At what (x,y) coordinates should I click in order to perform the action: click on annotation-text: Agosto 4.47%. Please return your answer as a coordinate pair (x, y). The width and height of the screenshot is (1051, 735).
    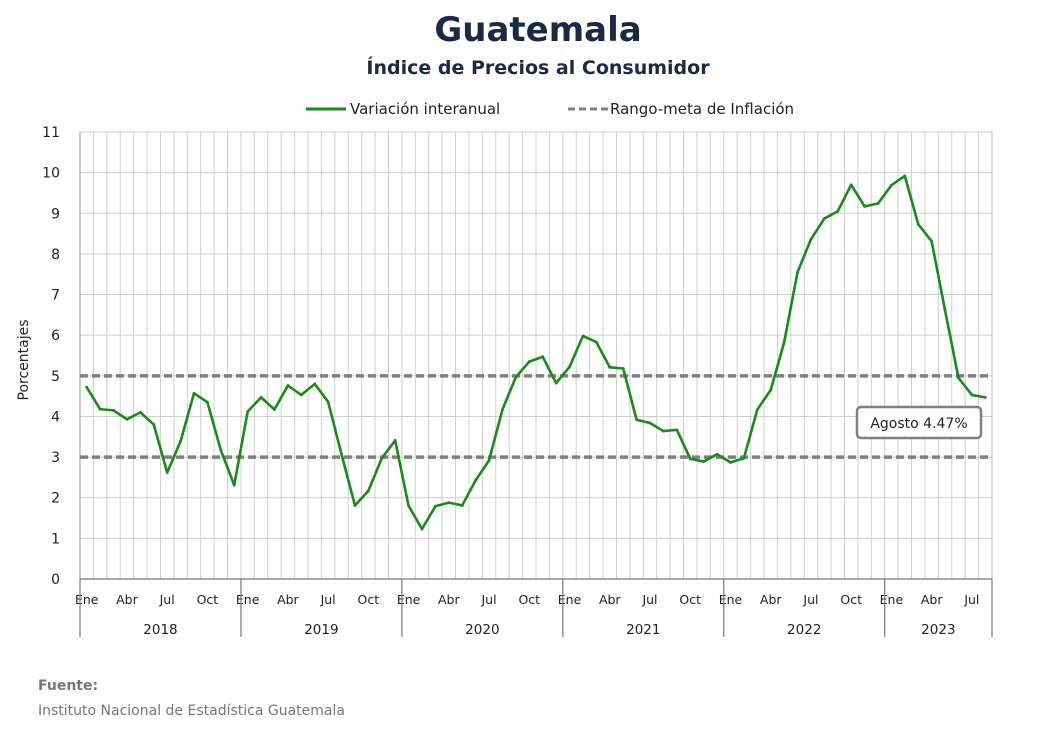
    Looking at the image, I should click on (918, 424).